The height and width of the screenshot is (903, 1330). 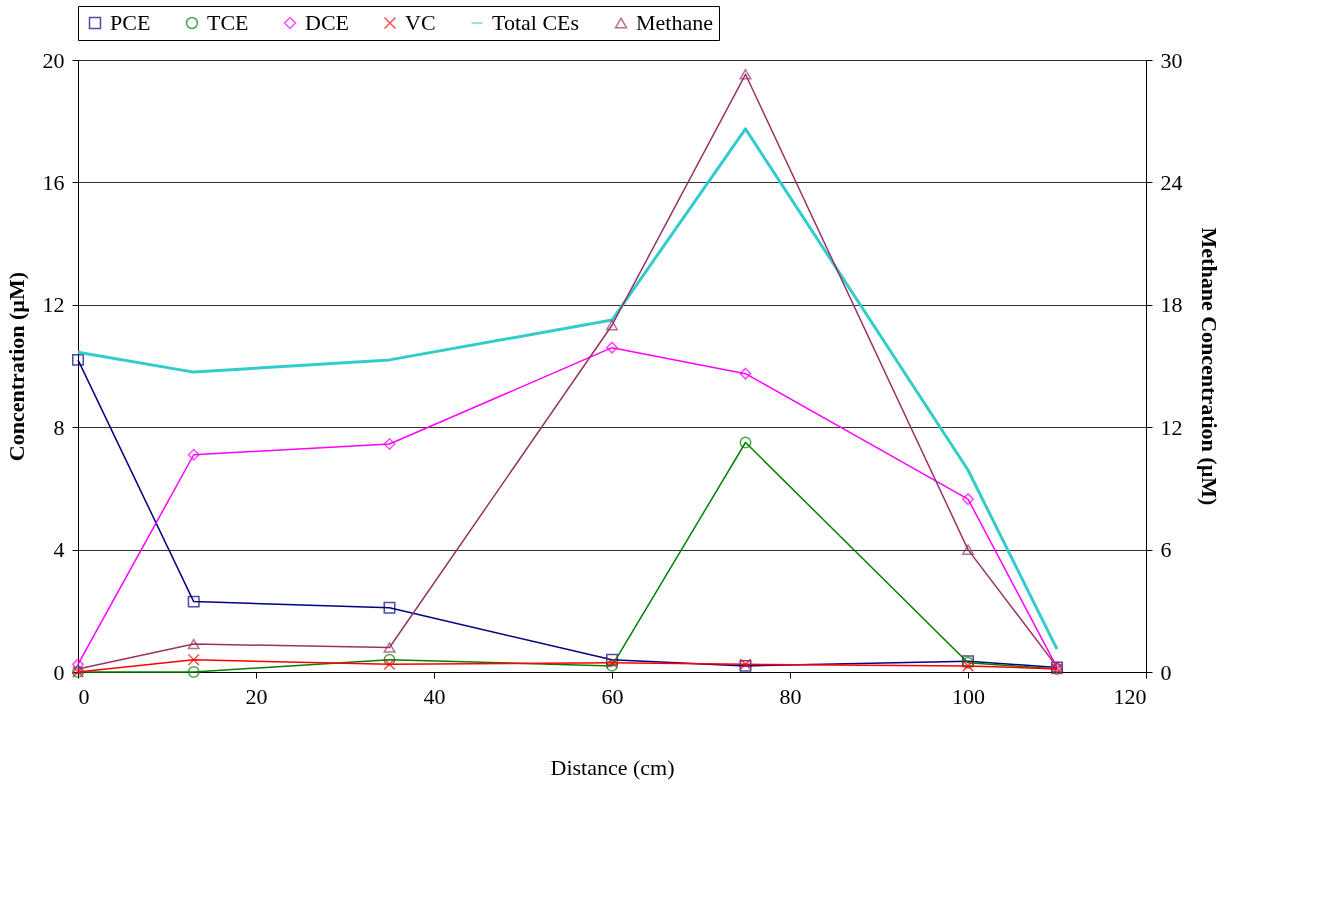 What do you see at coordinates (53, 182) in the screenshot?
I see `y-tick-label: 16` at bounding box center [53, 182].